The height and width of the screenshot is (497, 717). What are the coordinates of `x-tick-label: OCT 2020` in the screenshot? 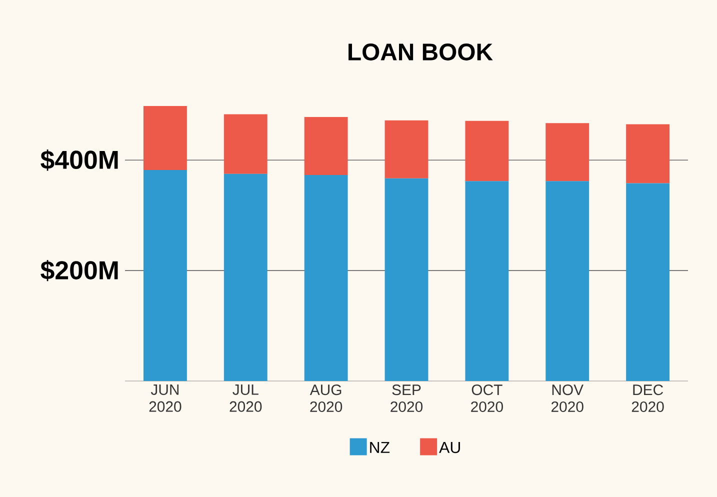 It's located at (487, 398).